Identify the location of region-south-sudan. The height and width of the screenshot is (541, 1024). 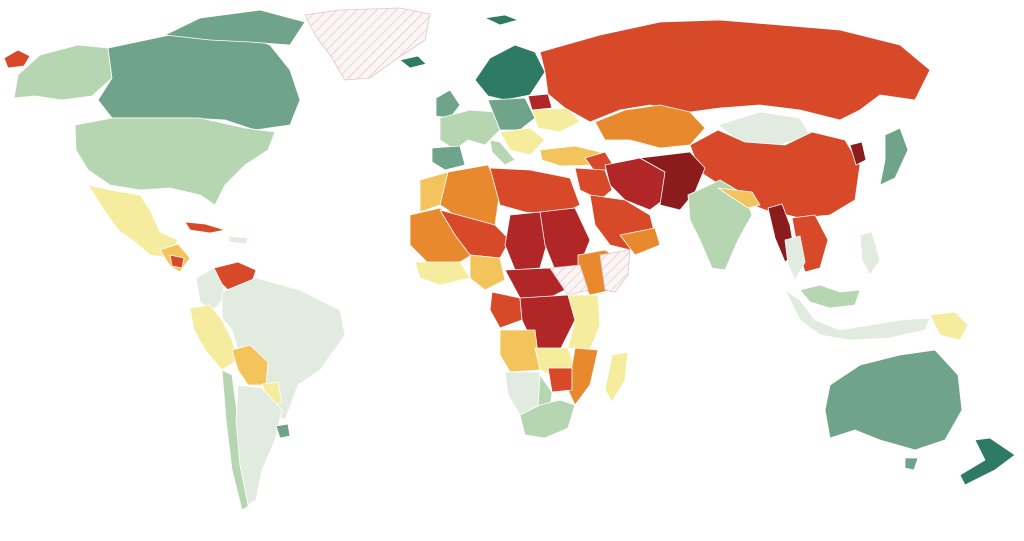
(569, 280).